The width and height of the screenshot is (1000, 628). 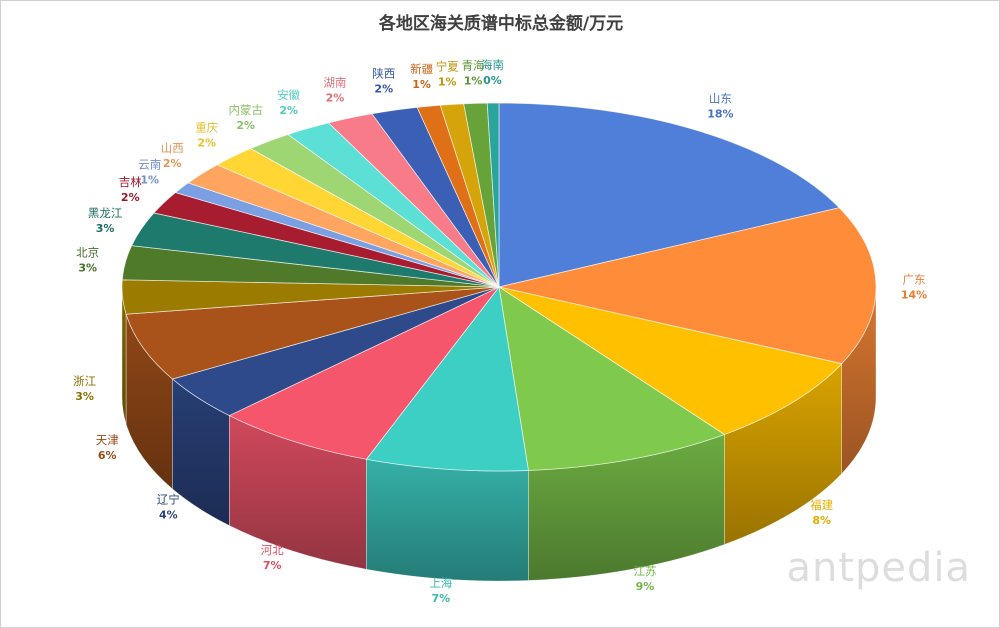 I want to click on data-label-name: 浙江, so click(x=84, y=381).